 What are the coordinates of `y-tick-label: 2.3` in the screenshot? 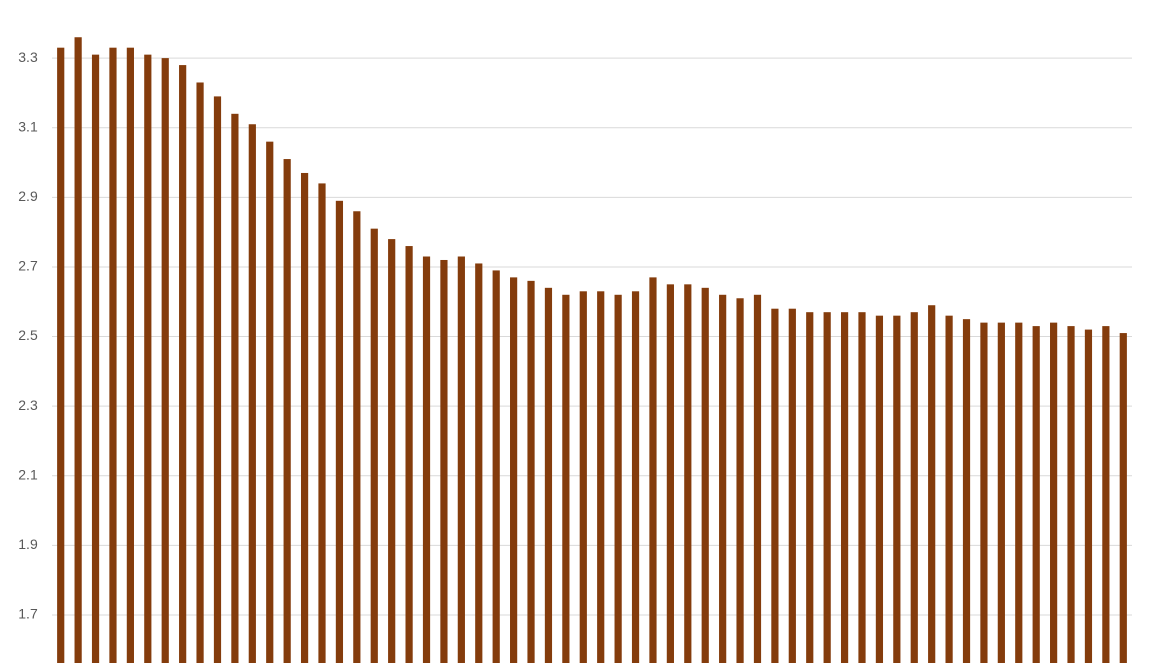 It's located at (28, 405).